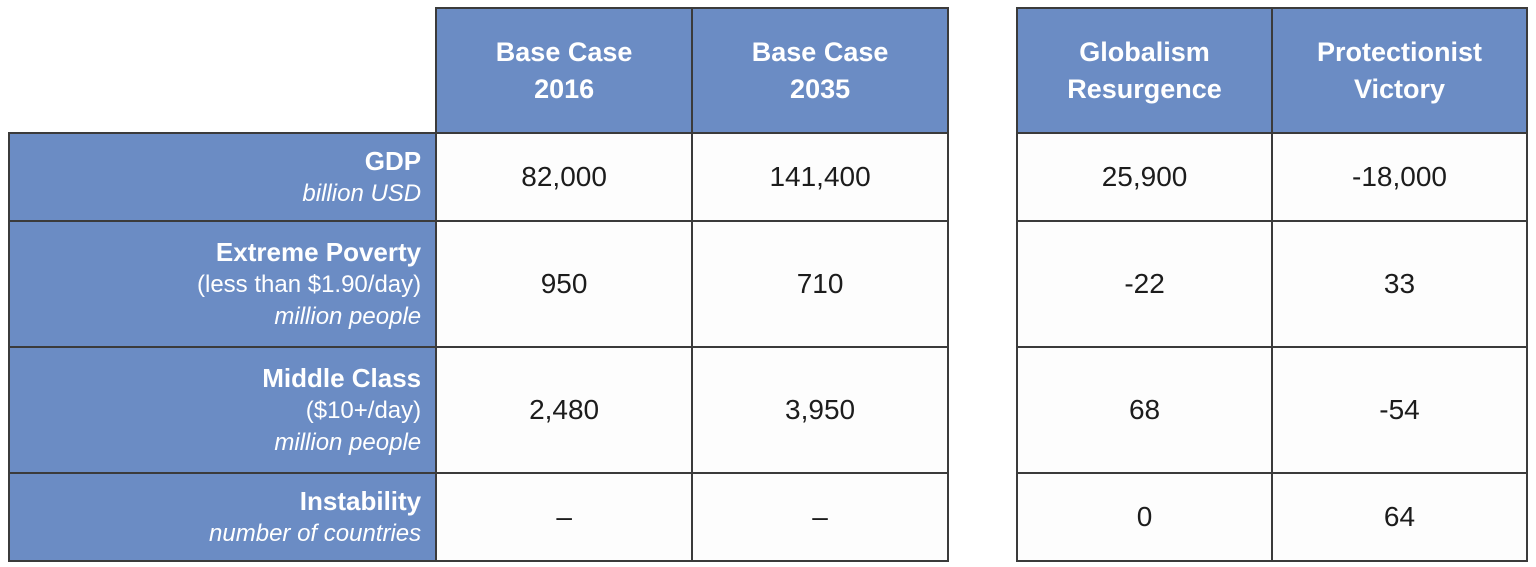 The width and height of the screenshot is (1536, 567). What do you see at coordinates (820, 70) in the screenshot?
I see `column-header-base-case-2035: Base Case 2035` at bounding box center [820, 70].